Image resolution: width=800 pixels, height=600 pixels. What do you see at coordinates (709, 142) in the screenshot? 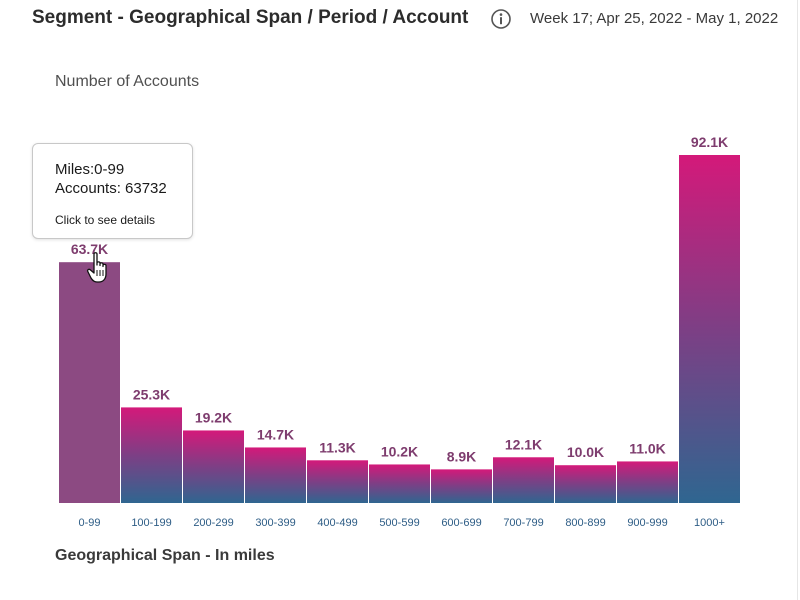
I see `value-label-1000-plus: 92.1K` at bounding box center [709, 142].